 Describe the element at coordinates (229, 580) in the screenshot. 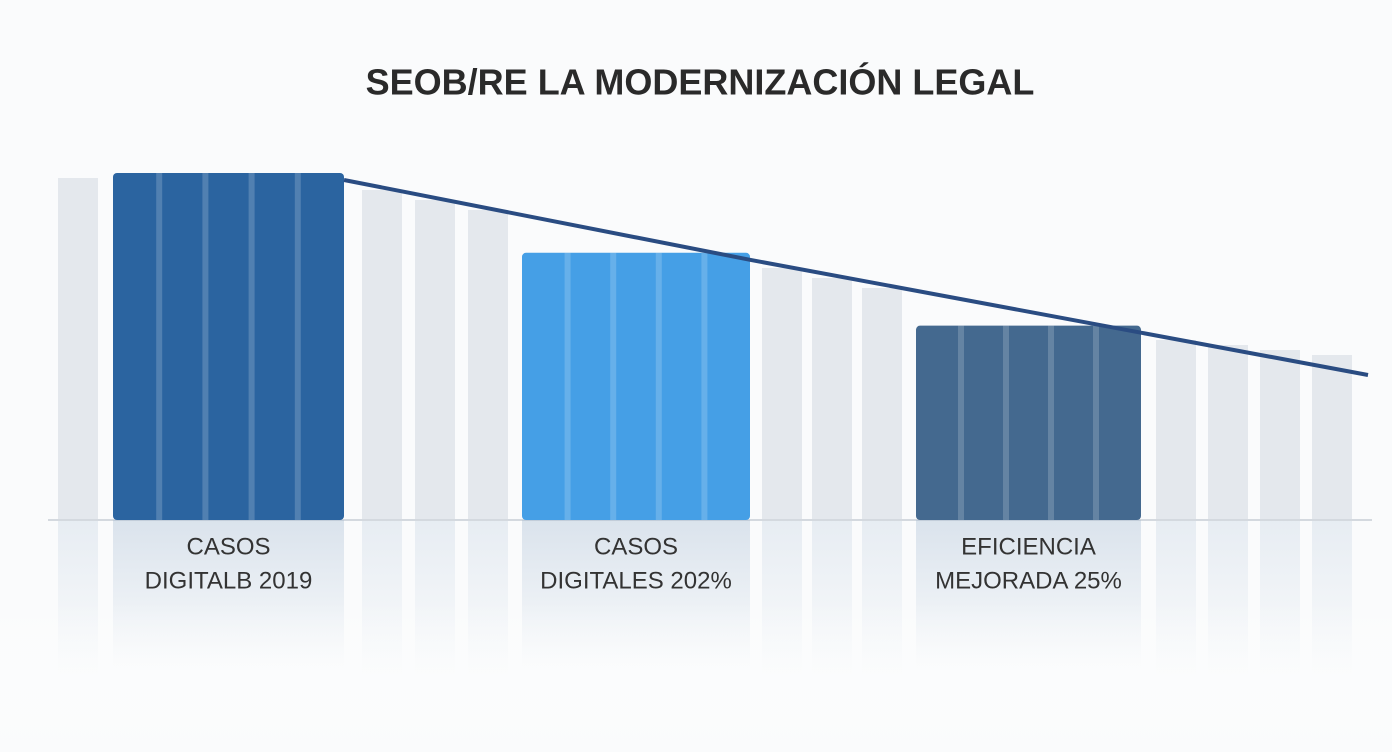

I see `bar-label: DIGITALB 2019` at that location.